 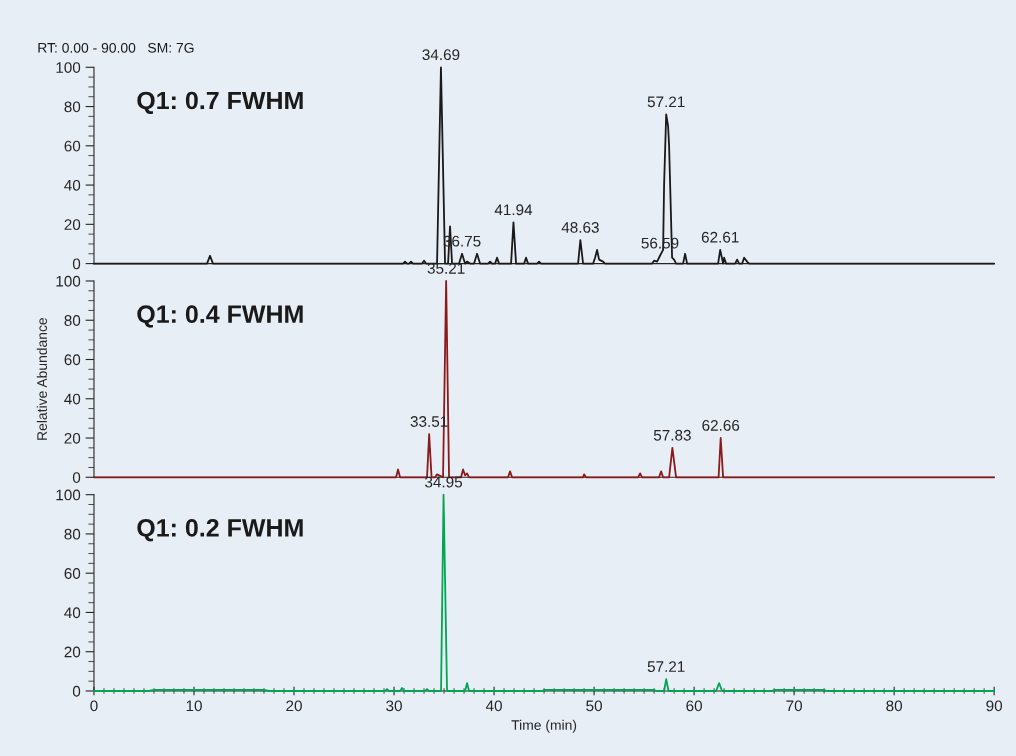 What do you see at coordinates (994, 706) in the screenshot?
I see `x-tick-label: 90` at bounding box center [994, 706].